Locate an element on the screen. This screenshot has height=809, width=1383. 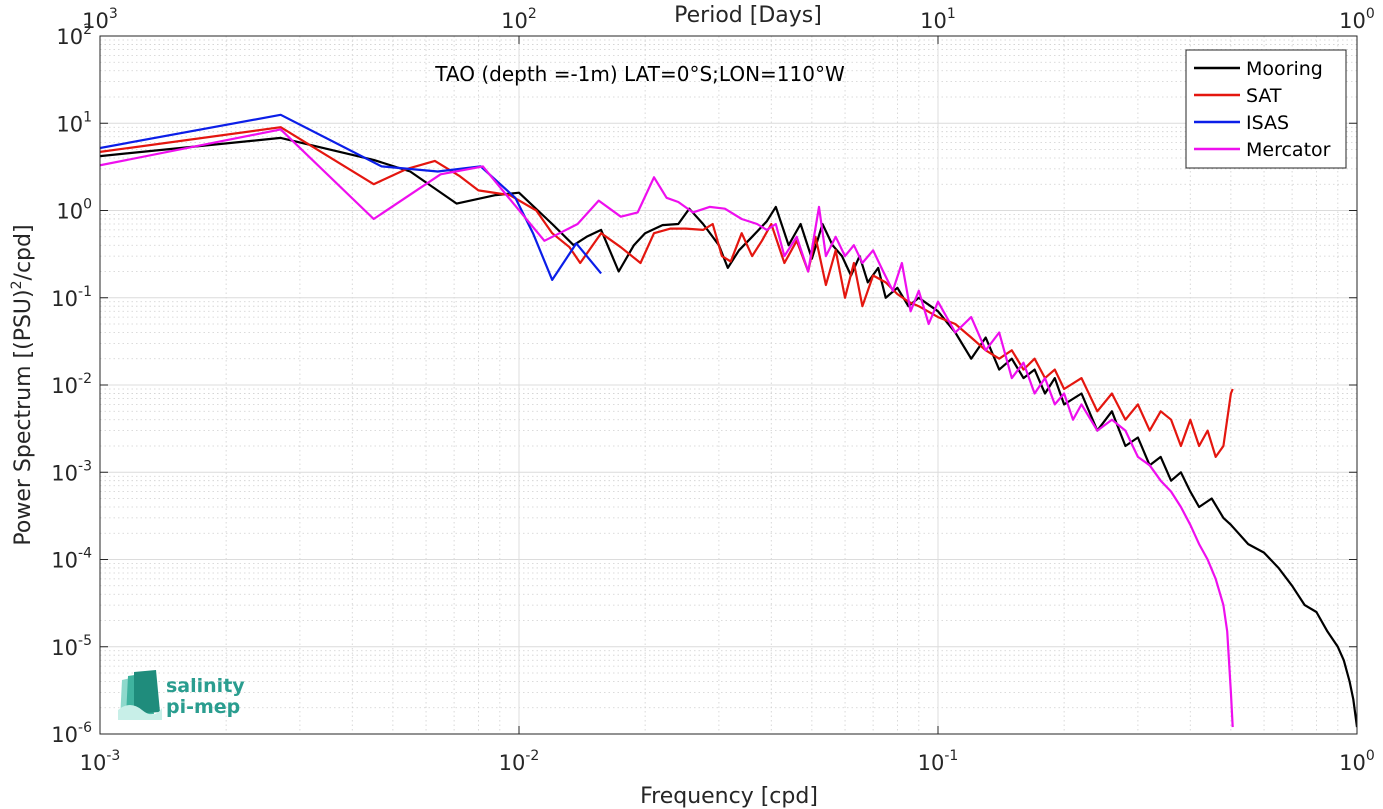
x-tick-label: 10⁻¹ is located at coordinates (938, 761).